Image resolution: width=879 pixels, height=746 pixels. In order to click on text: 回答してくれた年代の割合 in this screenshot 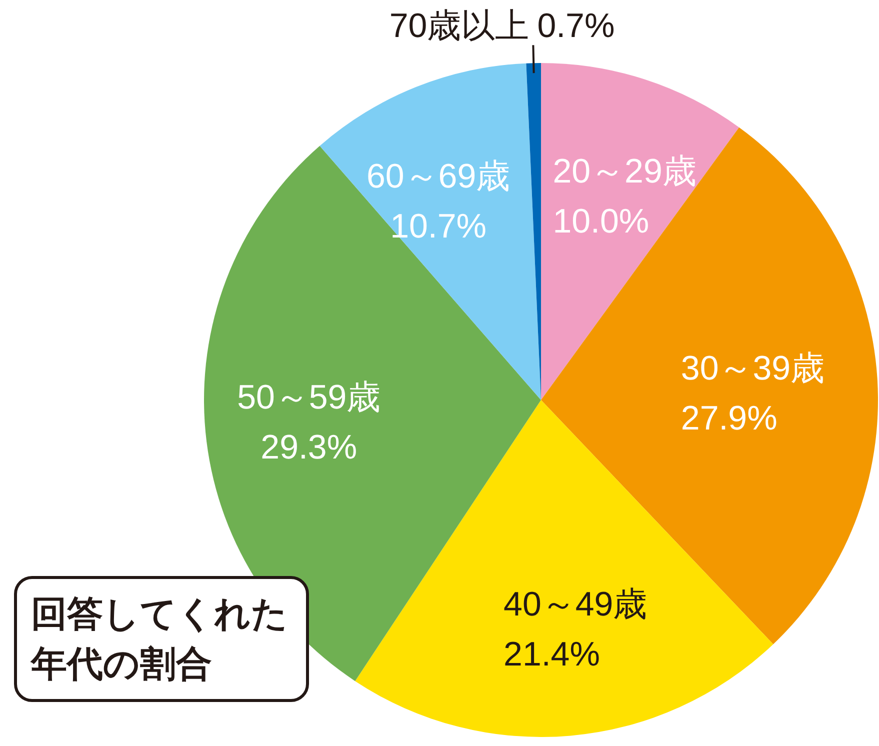, I will do `click(162, 639)`.